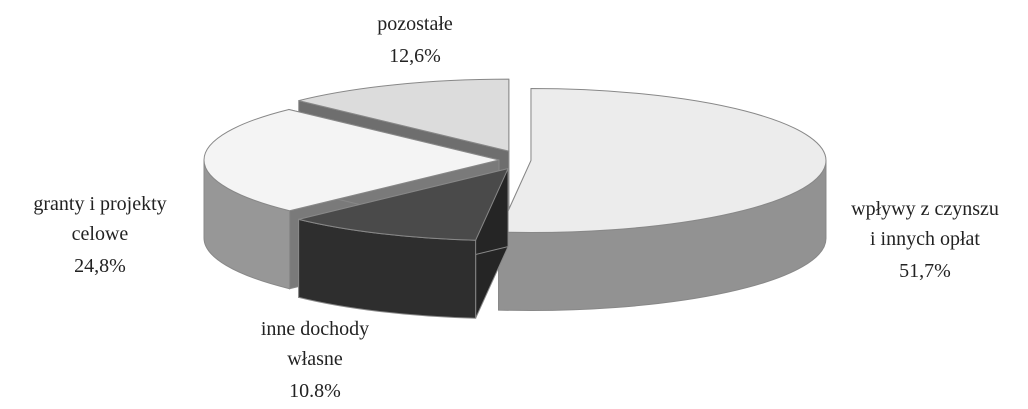  What do you see at coordinates (99, 219) in the screenshot?
I see `slice-label: granty i projekty celowe` at bounding box center [99, 219].